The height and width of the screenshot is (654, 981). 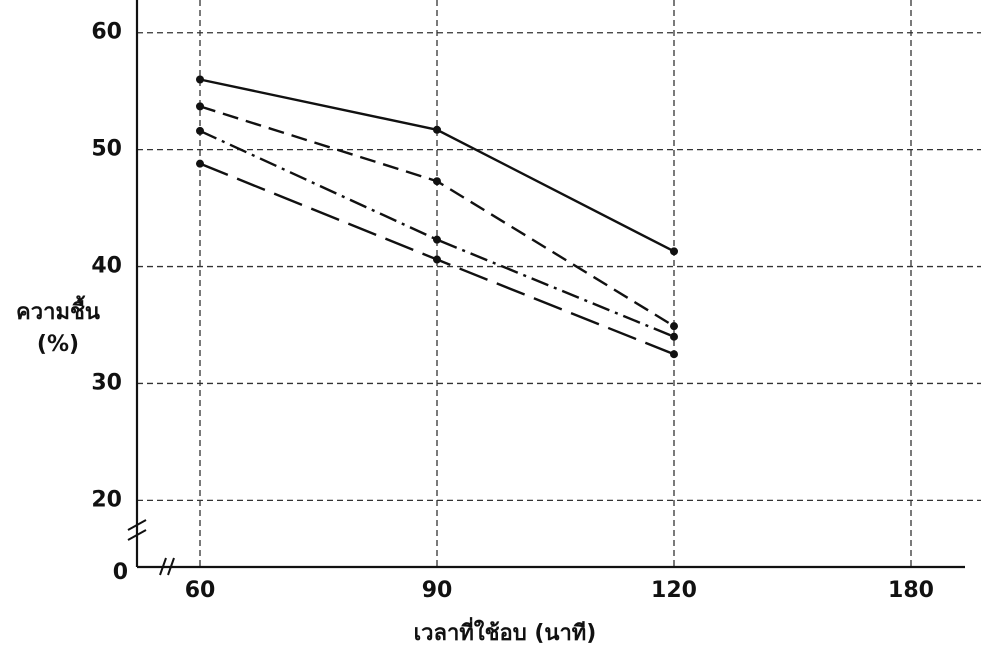 What do you see at coordinates (58, 310) in the screenshot?
I see `y-axis-label: ความชื้น` at bounding box center [58, 310].